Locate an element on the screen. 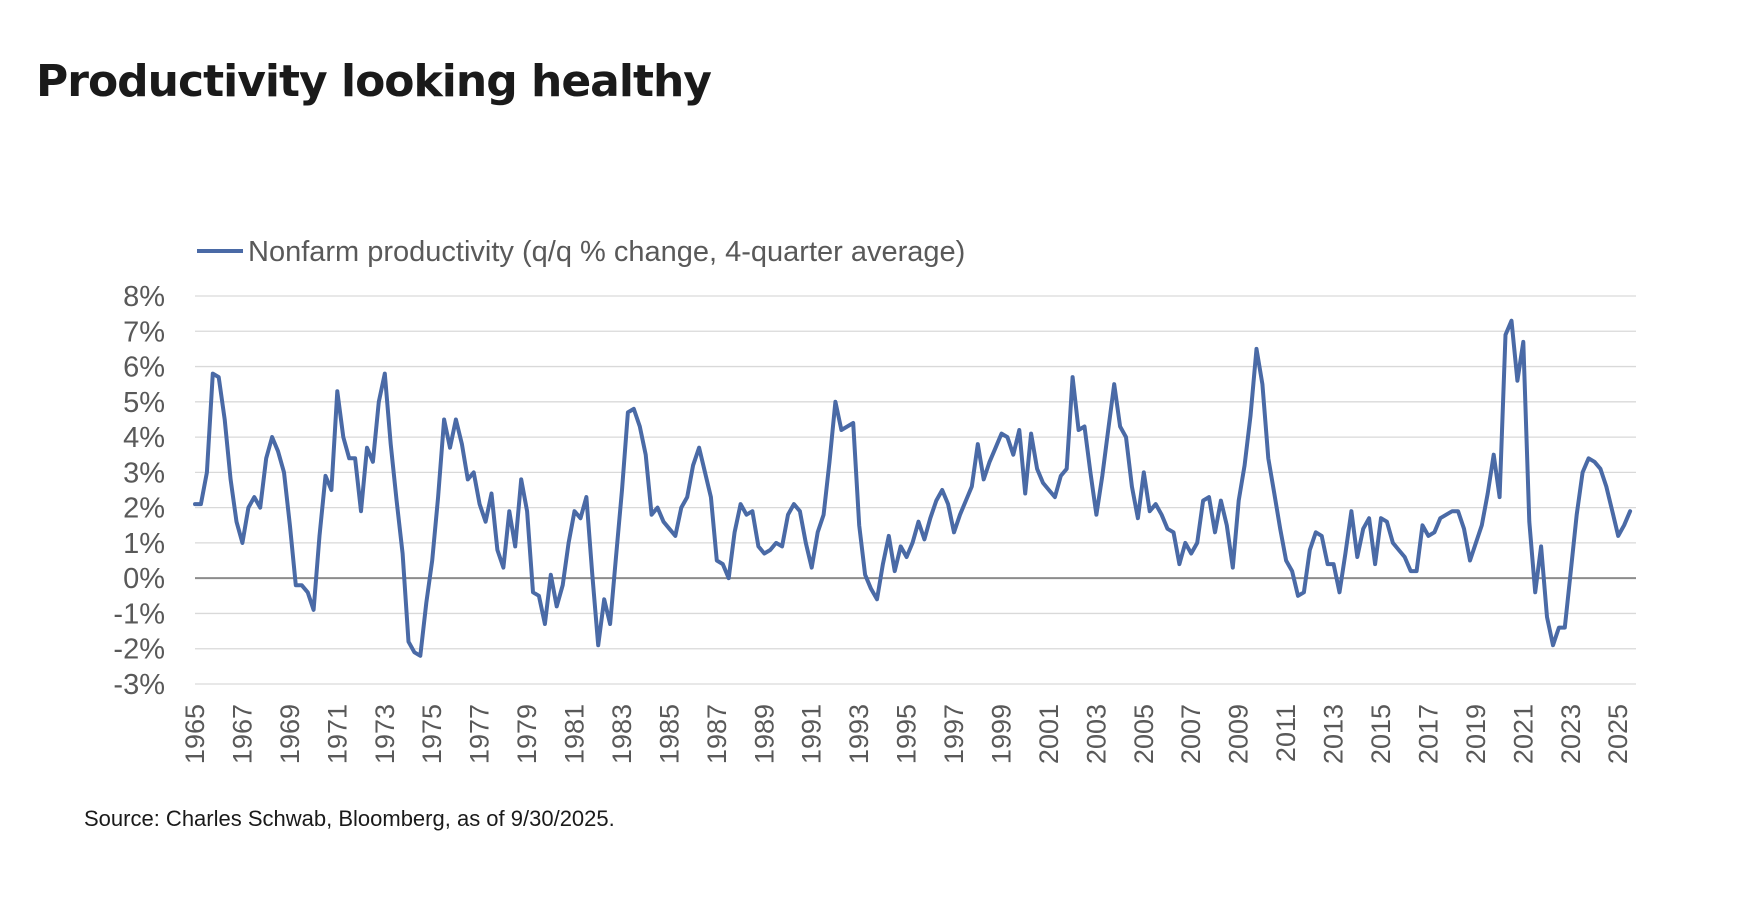 This screenshot has height=898, width=1750. y-tick-label: 1% is located at coordinates (144, 544).